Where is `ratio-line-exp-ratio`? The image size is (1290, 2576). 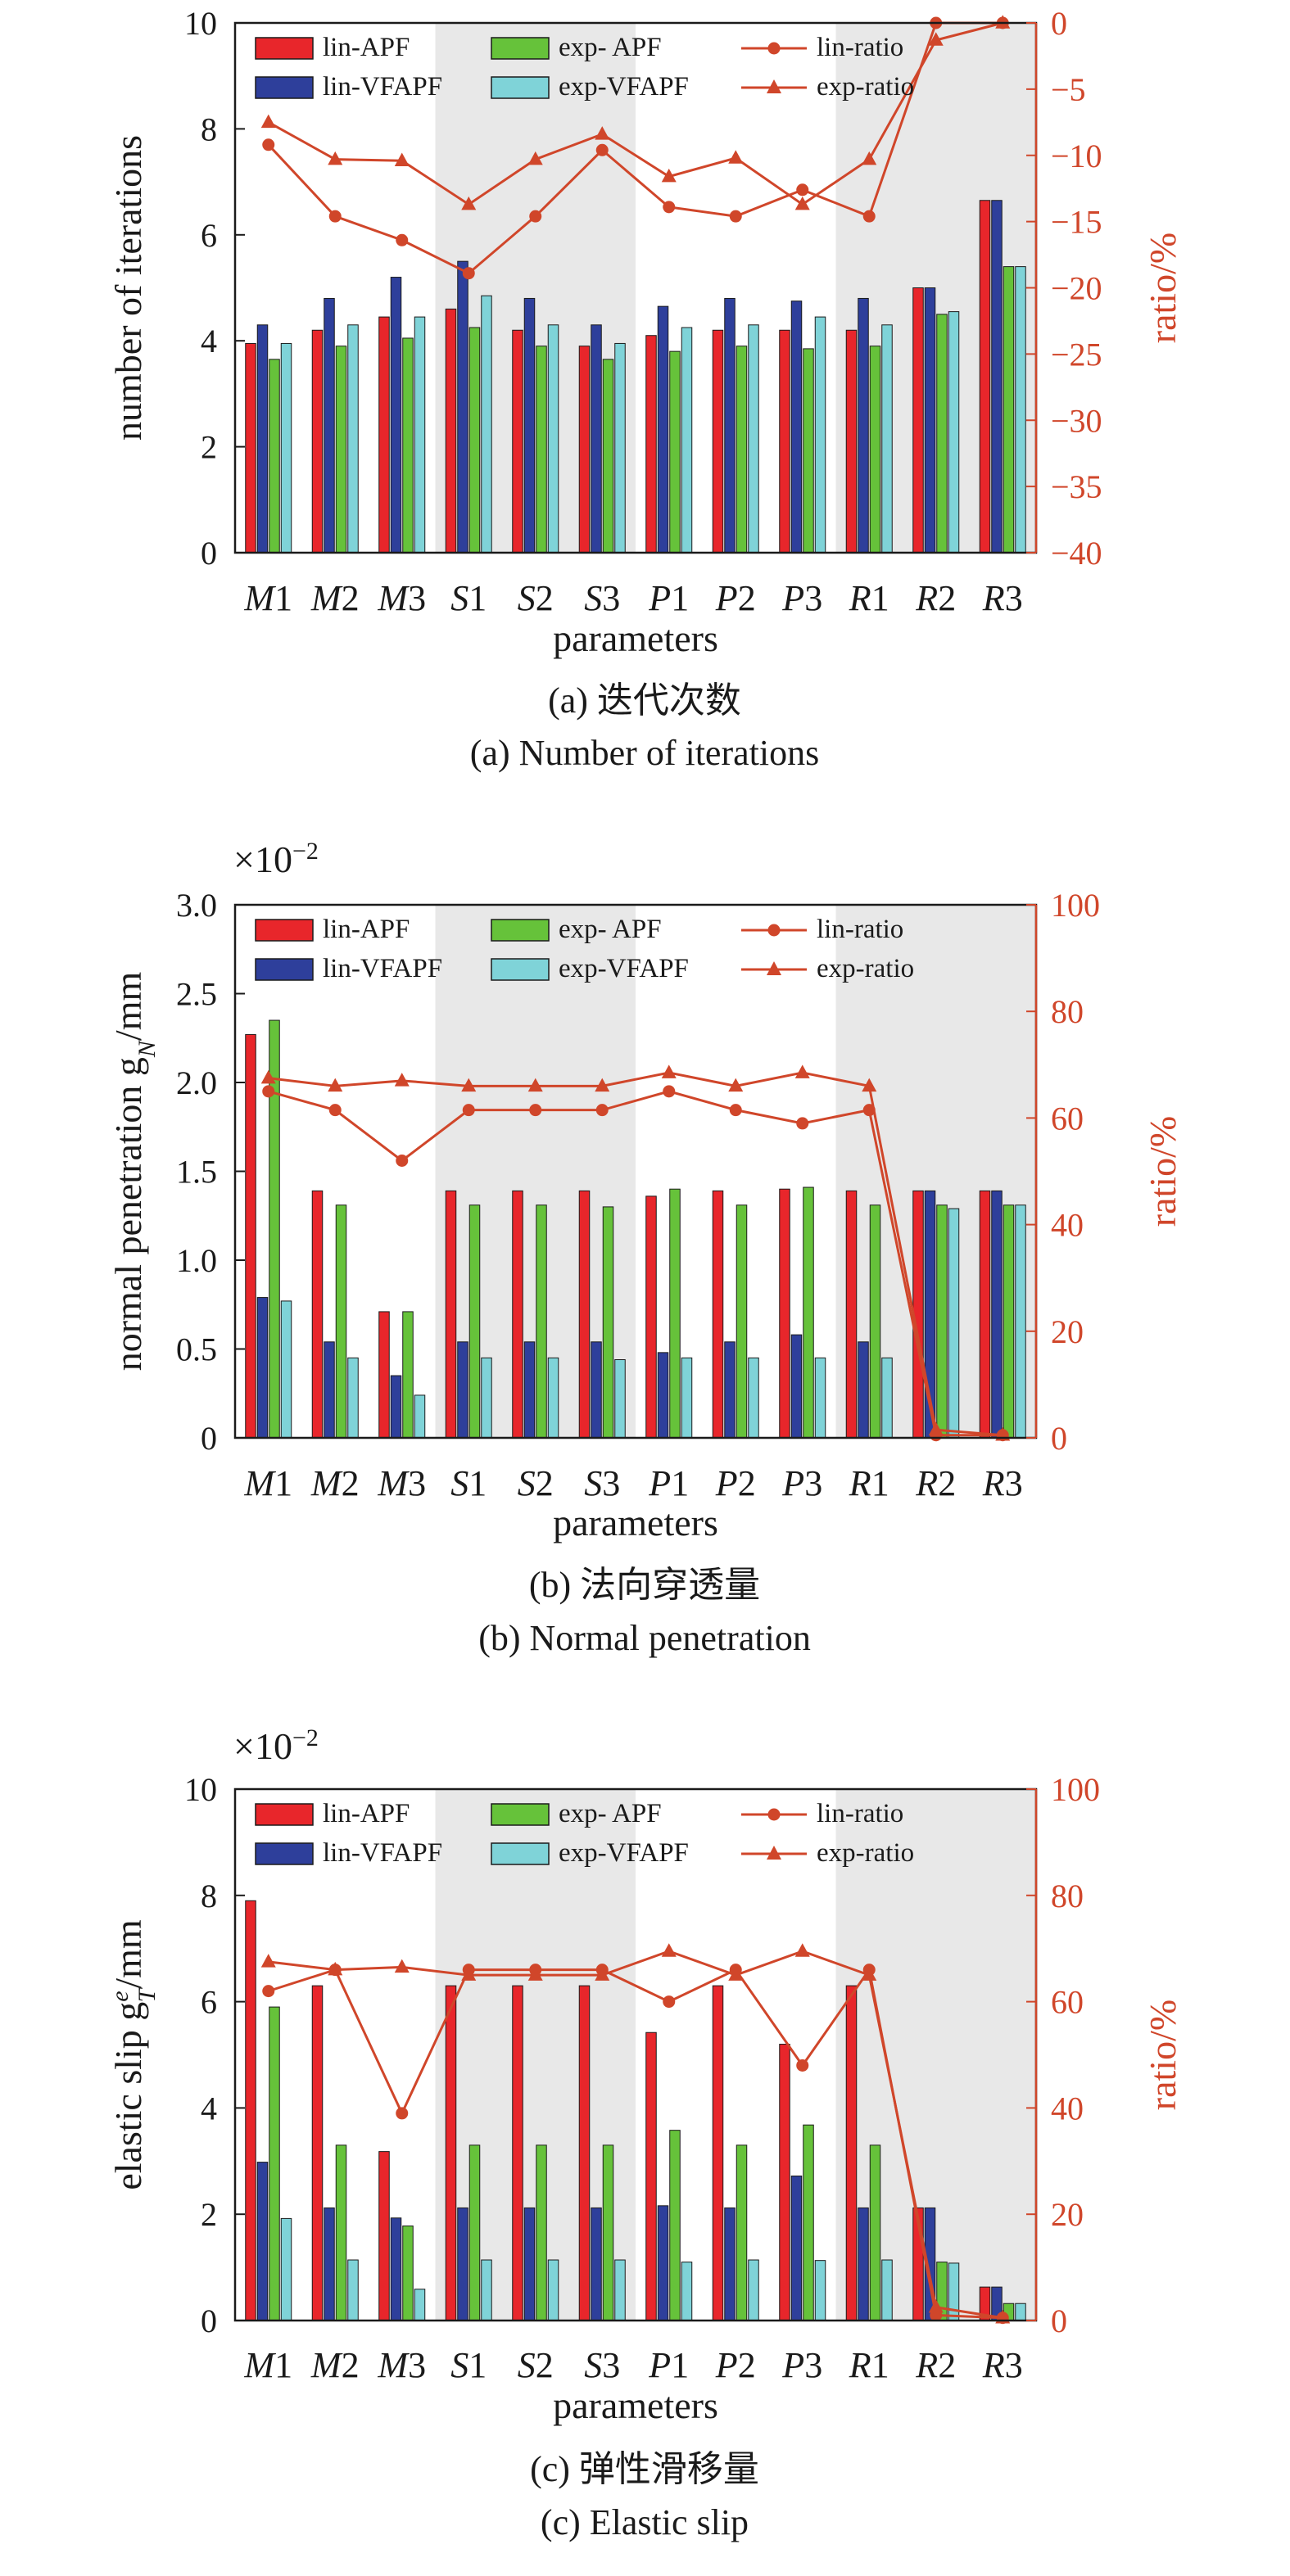
ratio-line-exp-ratio is located at coordinates (635, 113).